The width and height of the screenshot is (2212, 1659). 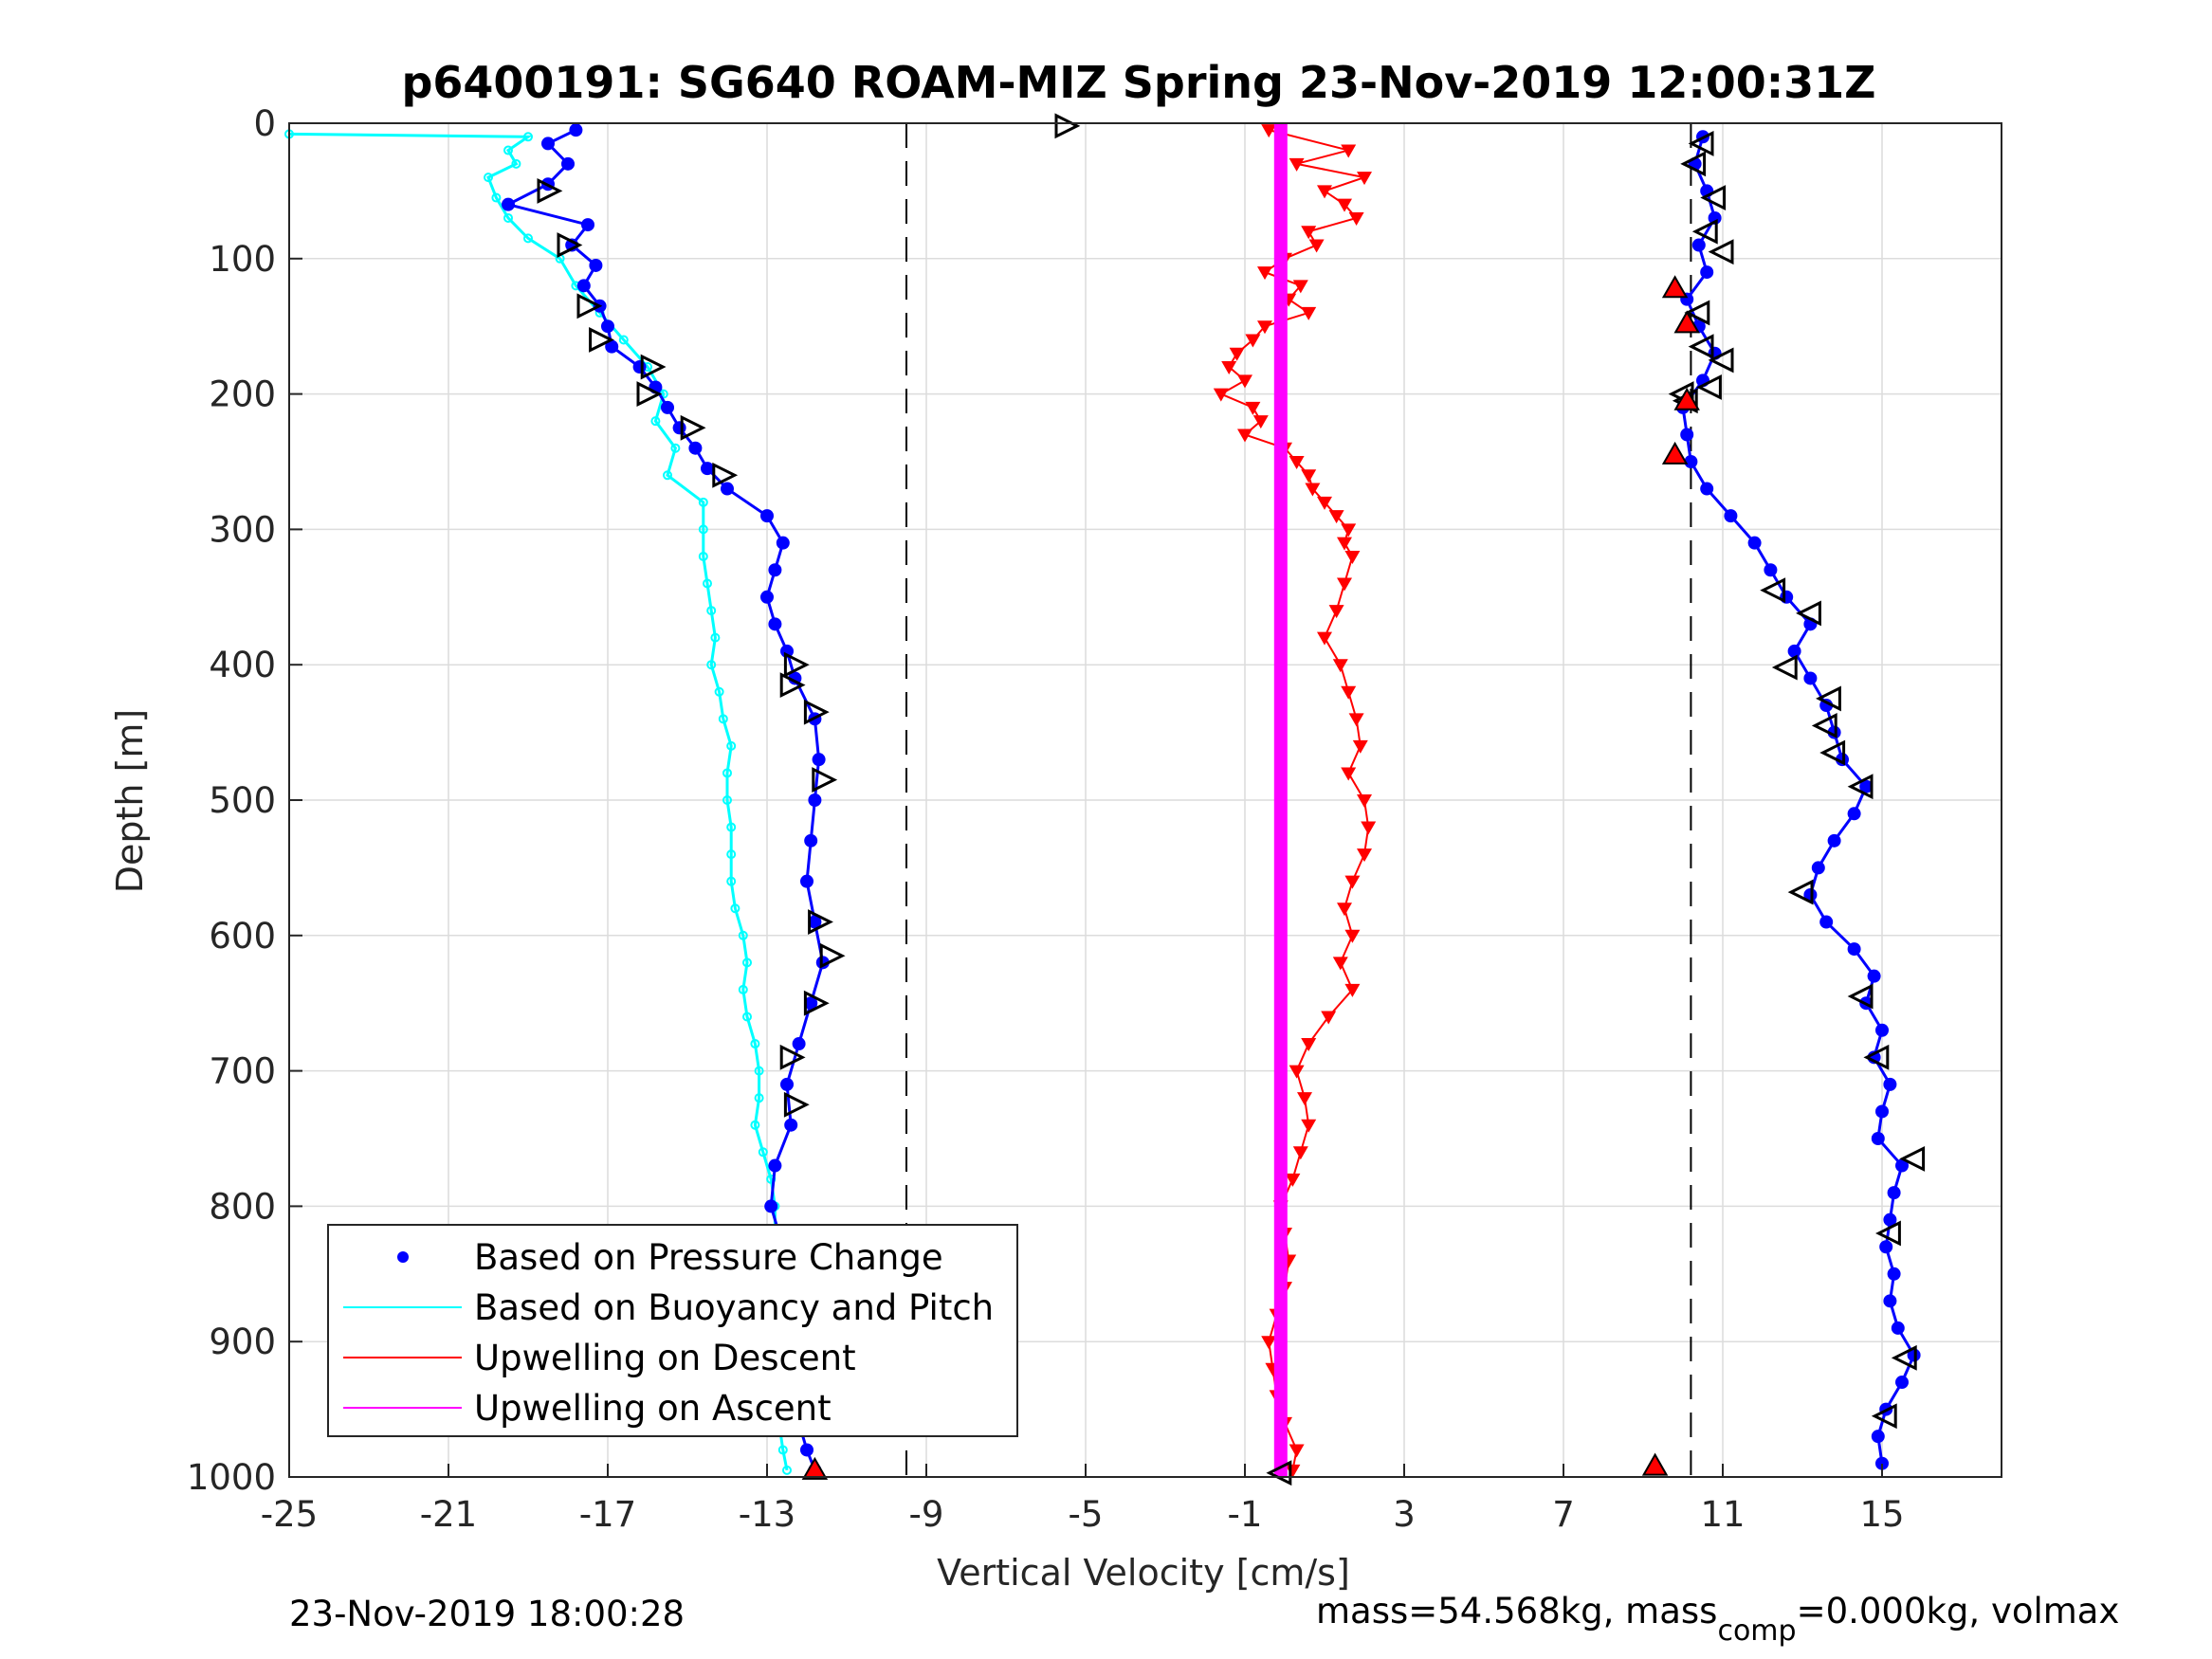 I want to click on footer-mass-sub: comp, so click(x=1756, y=1631).